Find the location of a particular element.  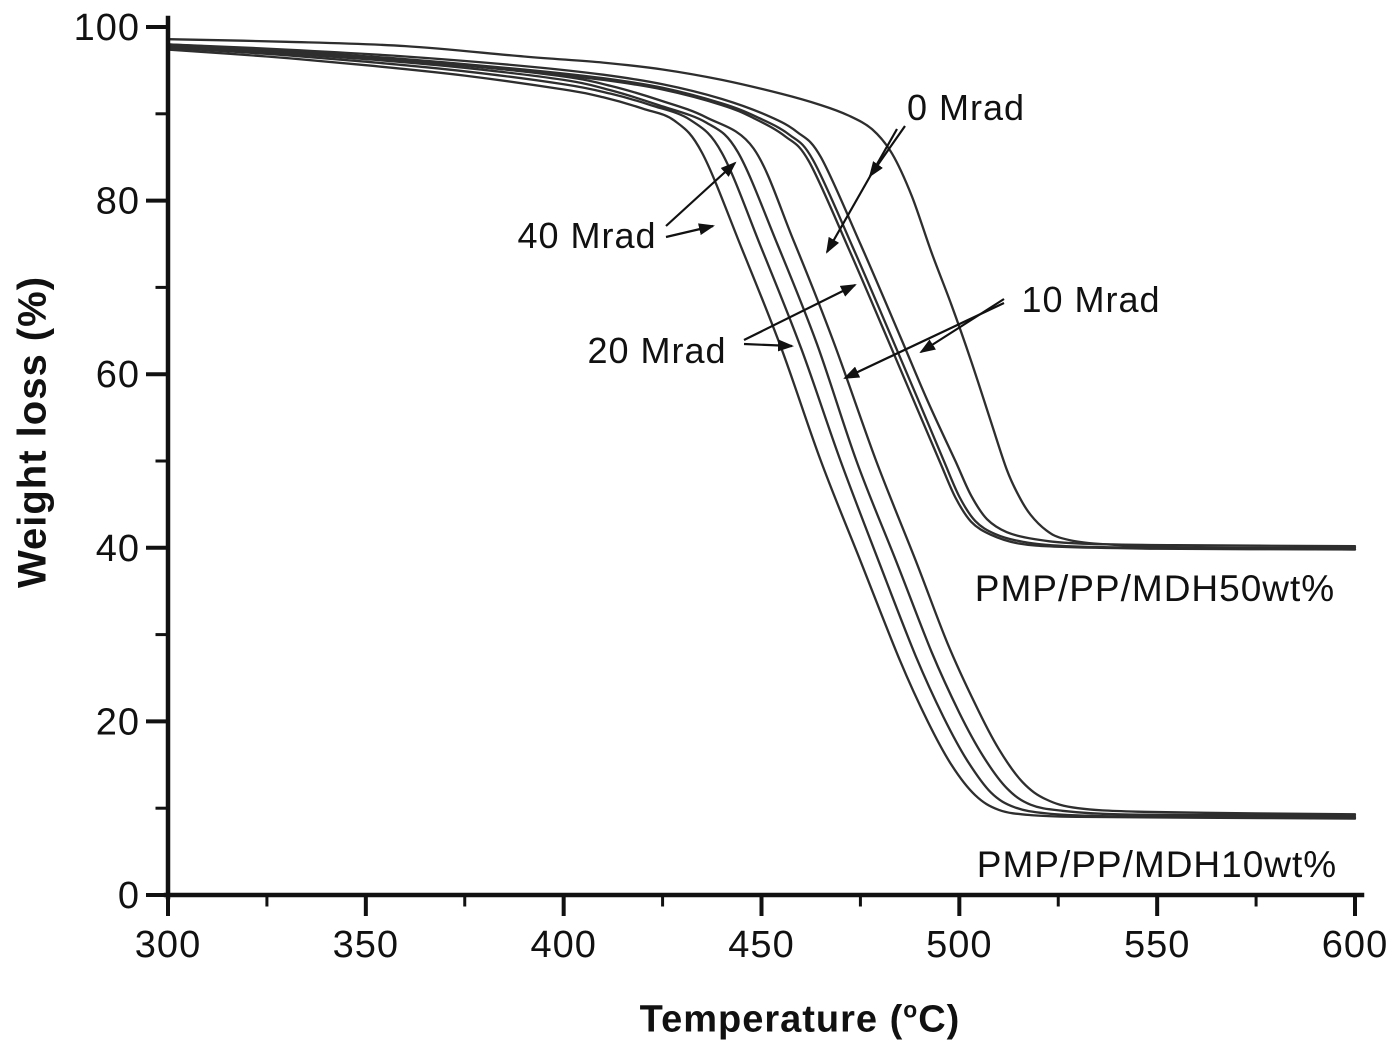

x-axis-title-text: Temperature ( is located at coordinates (771, 1019).